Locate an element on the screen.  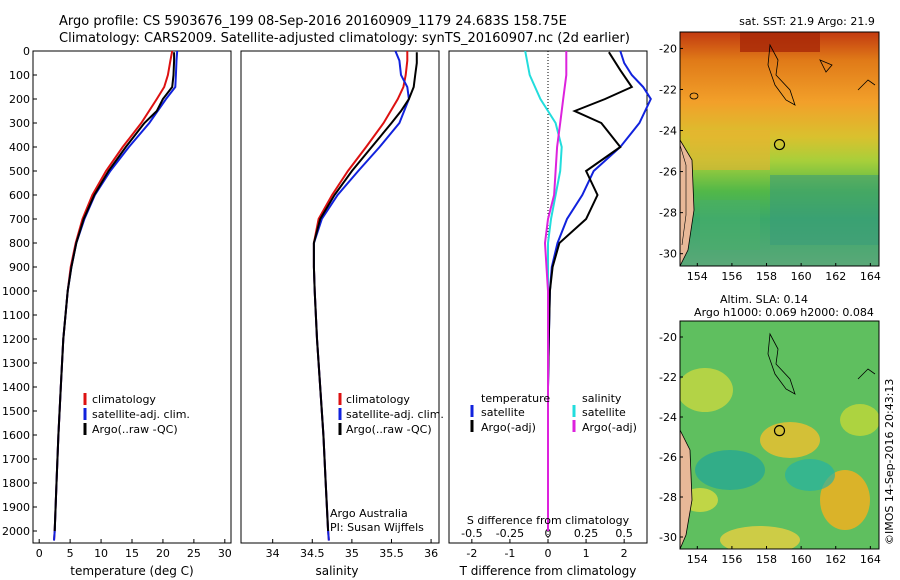
salinity-x-ticks: 34 34.5 35 35.5 36 is located at coordinates (352, 549).